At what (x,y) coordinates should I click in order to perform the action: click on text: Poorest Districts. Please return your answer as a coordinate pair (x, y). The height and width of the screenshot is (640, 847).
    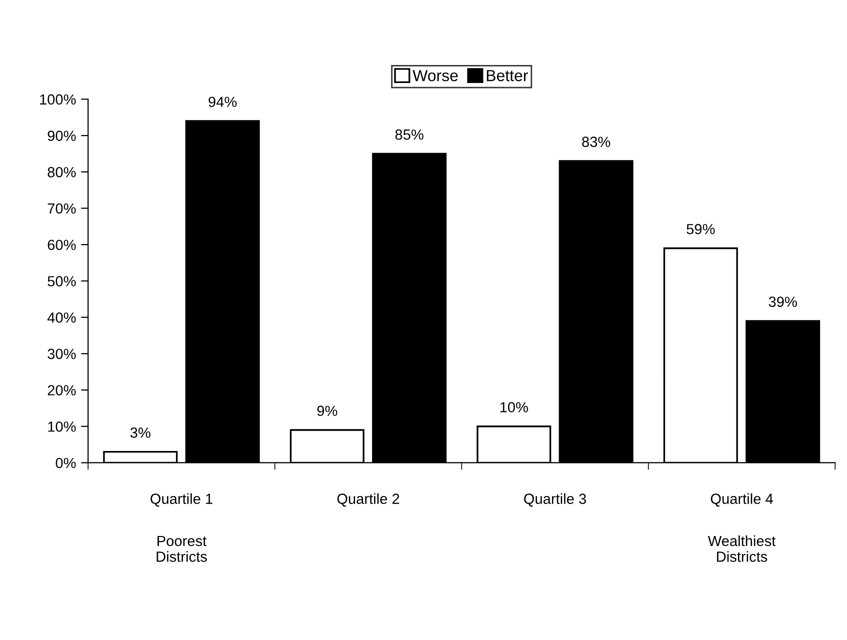
    Looking at the image, I should click on (181, 549).